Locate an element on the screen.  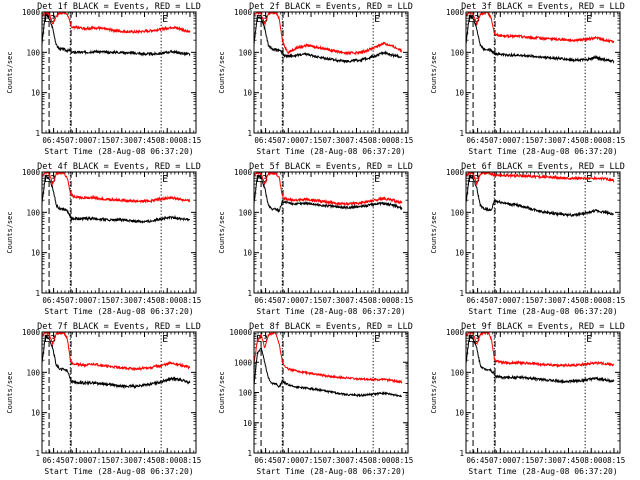
panel-title: Det 1f BLACK = Events, RED = LLD is located at coordinates (119, 7).